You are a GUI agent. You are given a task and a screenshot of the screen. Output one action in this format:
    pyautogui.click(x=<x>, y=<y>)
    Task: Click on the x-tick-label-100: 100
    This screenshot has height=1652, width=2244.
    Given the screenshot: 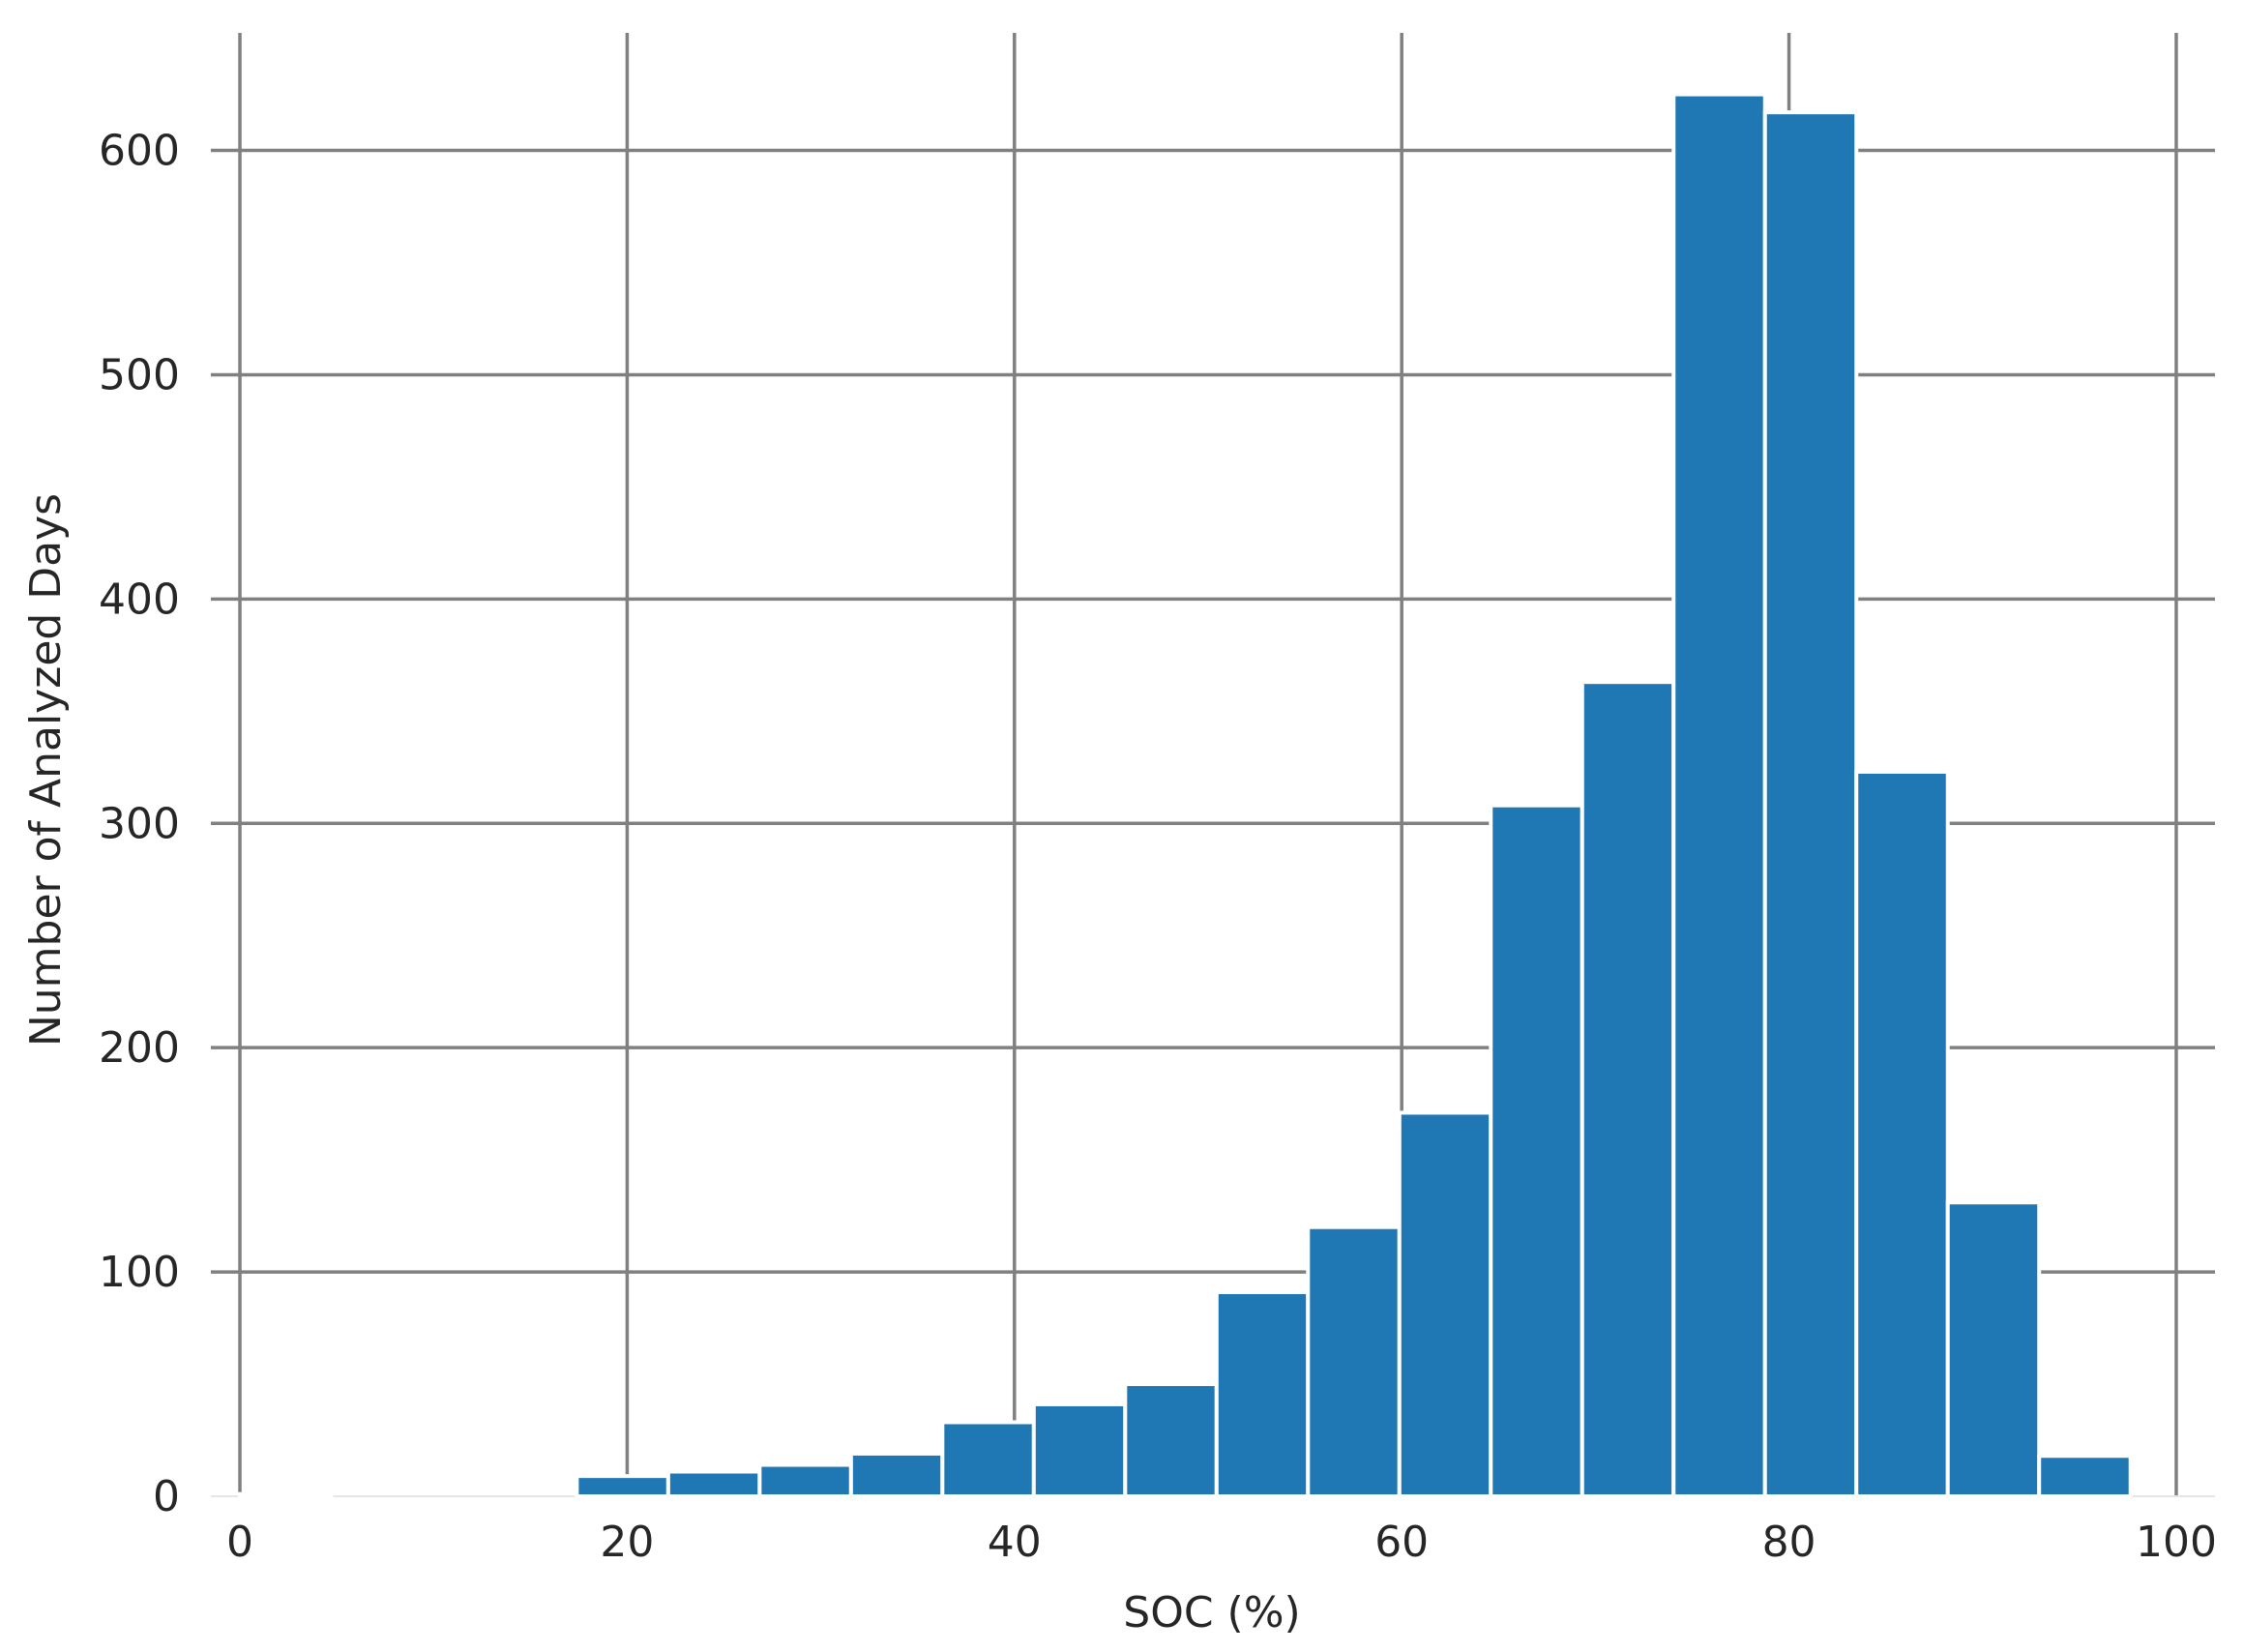 What is the action you would take?
    pyautogui.click(x=2177, y=1542)
    